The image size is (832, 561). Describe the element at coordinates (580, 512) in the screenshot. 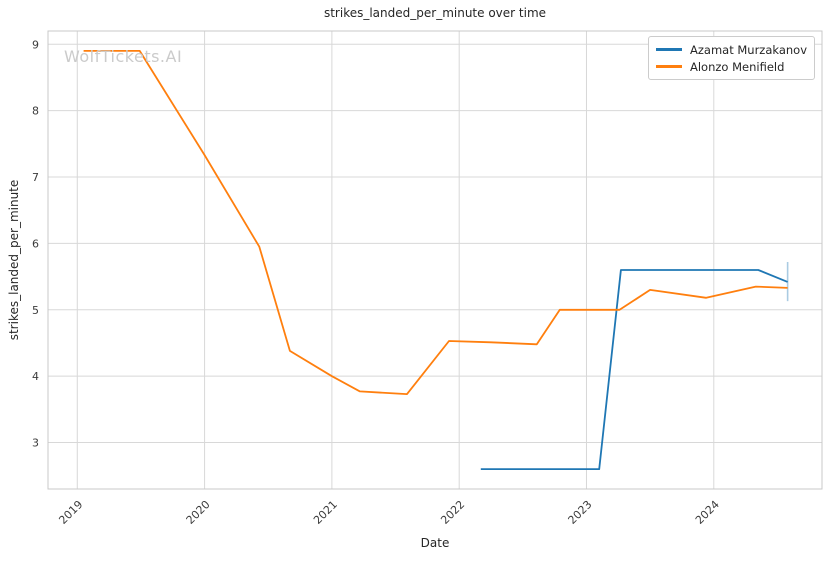

I see `x-tick-label: 2023` at that location.